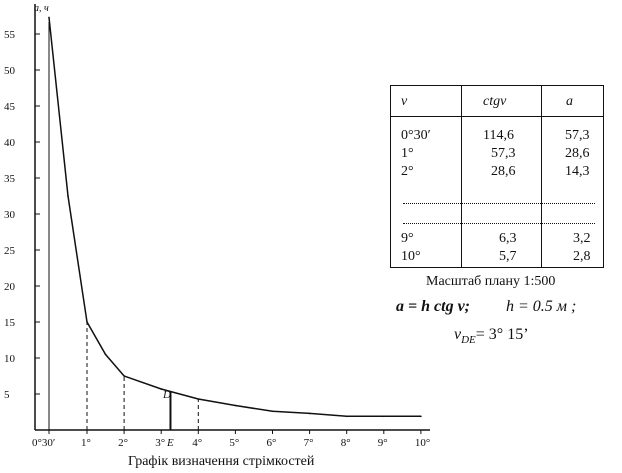 This screenshot has width=622, height=473. I want to click on x-tick-label: 2°, so click(123, 443).